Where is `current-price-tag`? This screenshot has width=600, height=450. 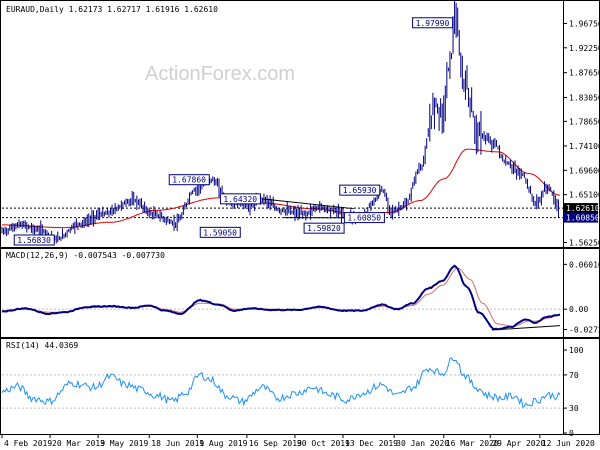 current-price-tag is located at coordinates (581, 208).